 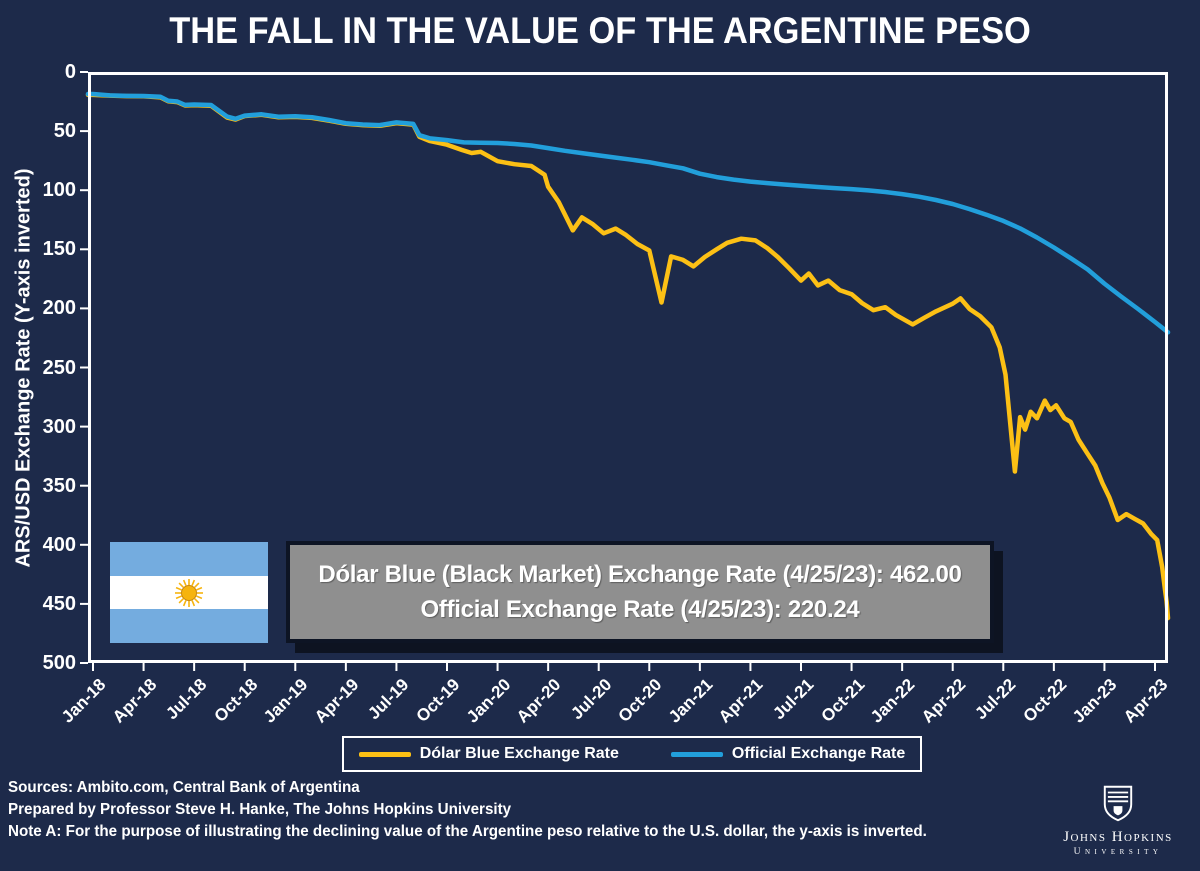 I want to click on y-tick-label: 100, so click(x=59, y=190).